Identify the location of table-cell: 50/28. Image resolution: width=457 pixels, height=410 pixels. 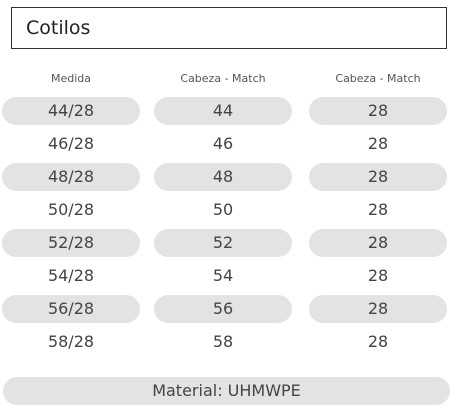
(71, 209).